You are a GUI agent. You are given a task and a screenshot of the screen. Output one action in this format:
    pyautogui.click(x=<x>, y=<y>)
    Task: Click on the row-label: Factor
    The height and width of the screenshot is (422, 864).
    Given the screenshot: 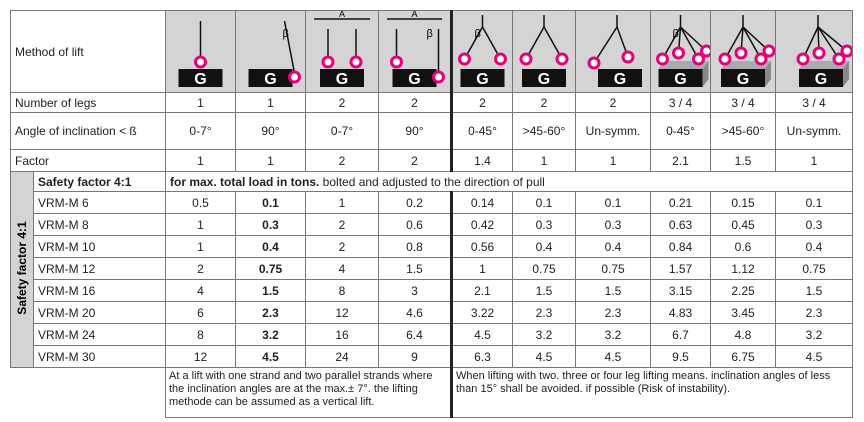 What is the action you would take?
    pyautogui.click(x=88, y=160)
    